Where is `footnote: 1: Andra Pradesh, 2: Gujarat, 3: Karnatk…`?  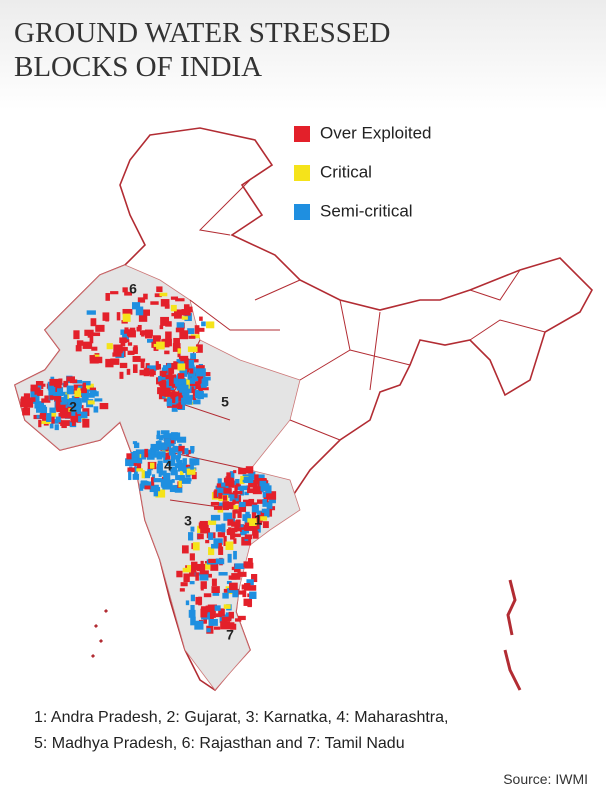 footnote: 1: Andra Pradesh, 2: Gujarat, 3: Karnatk… is located at coordinates (241, 717).